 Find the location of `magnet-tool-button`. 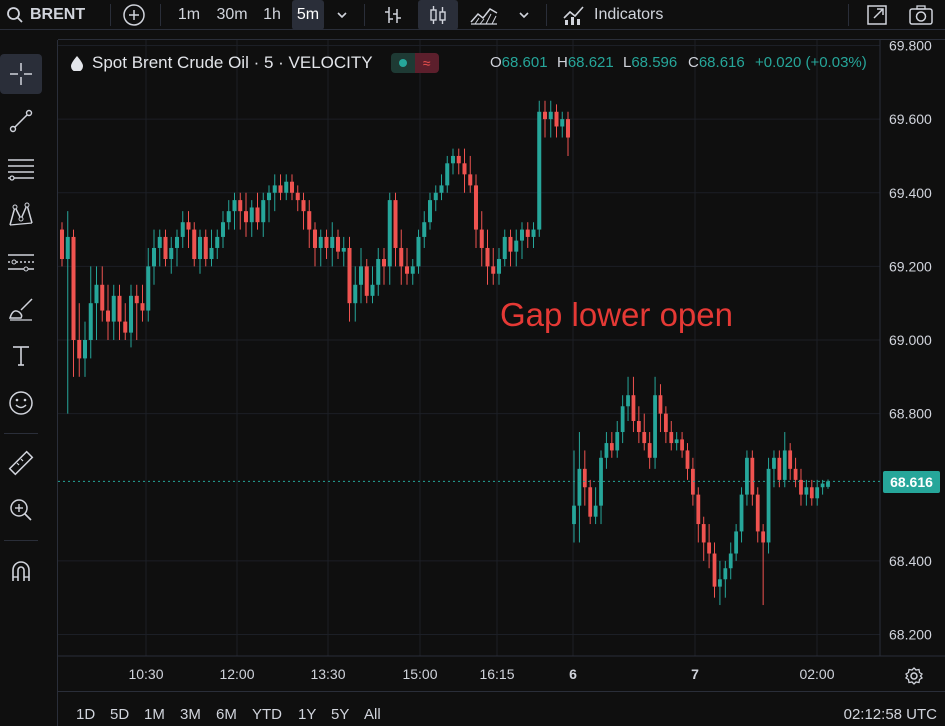

magnet-tool-button is located at coordinates (21, 572).